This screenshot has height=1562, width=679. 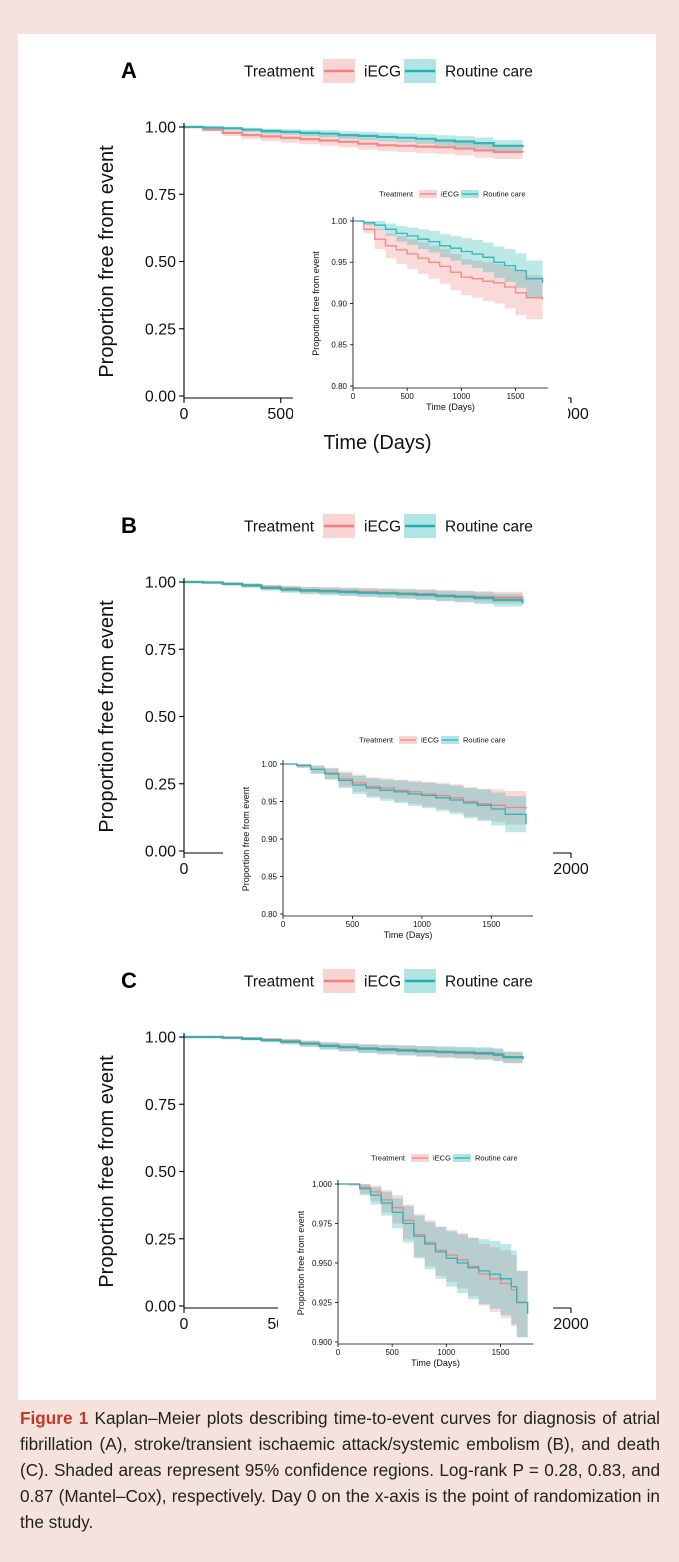 What do you see at coordinates (442, 1158) in the screenshot?
I see `panel-c-inset-legend-label-iecg: iECG` at bounding box center [442, 1158].